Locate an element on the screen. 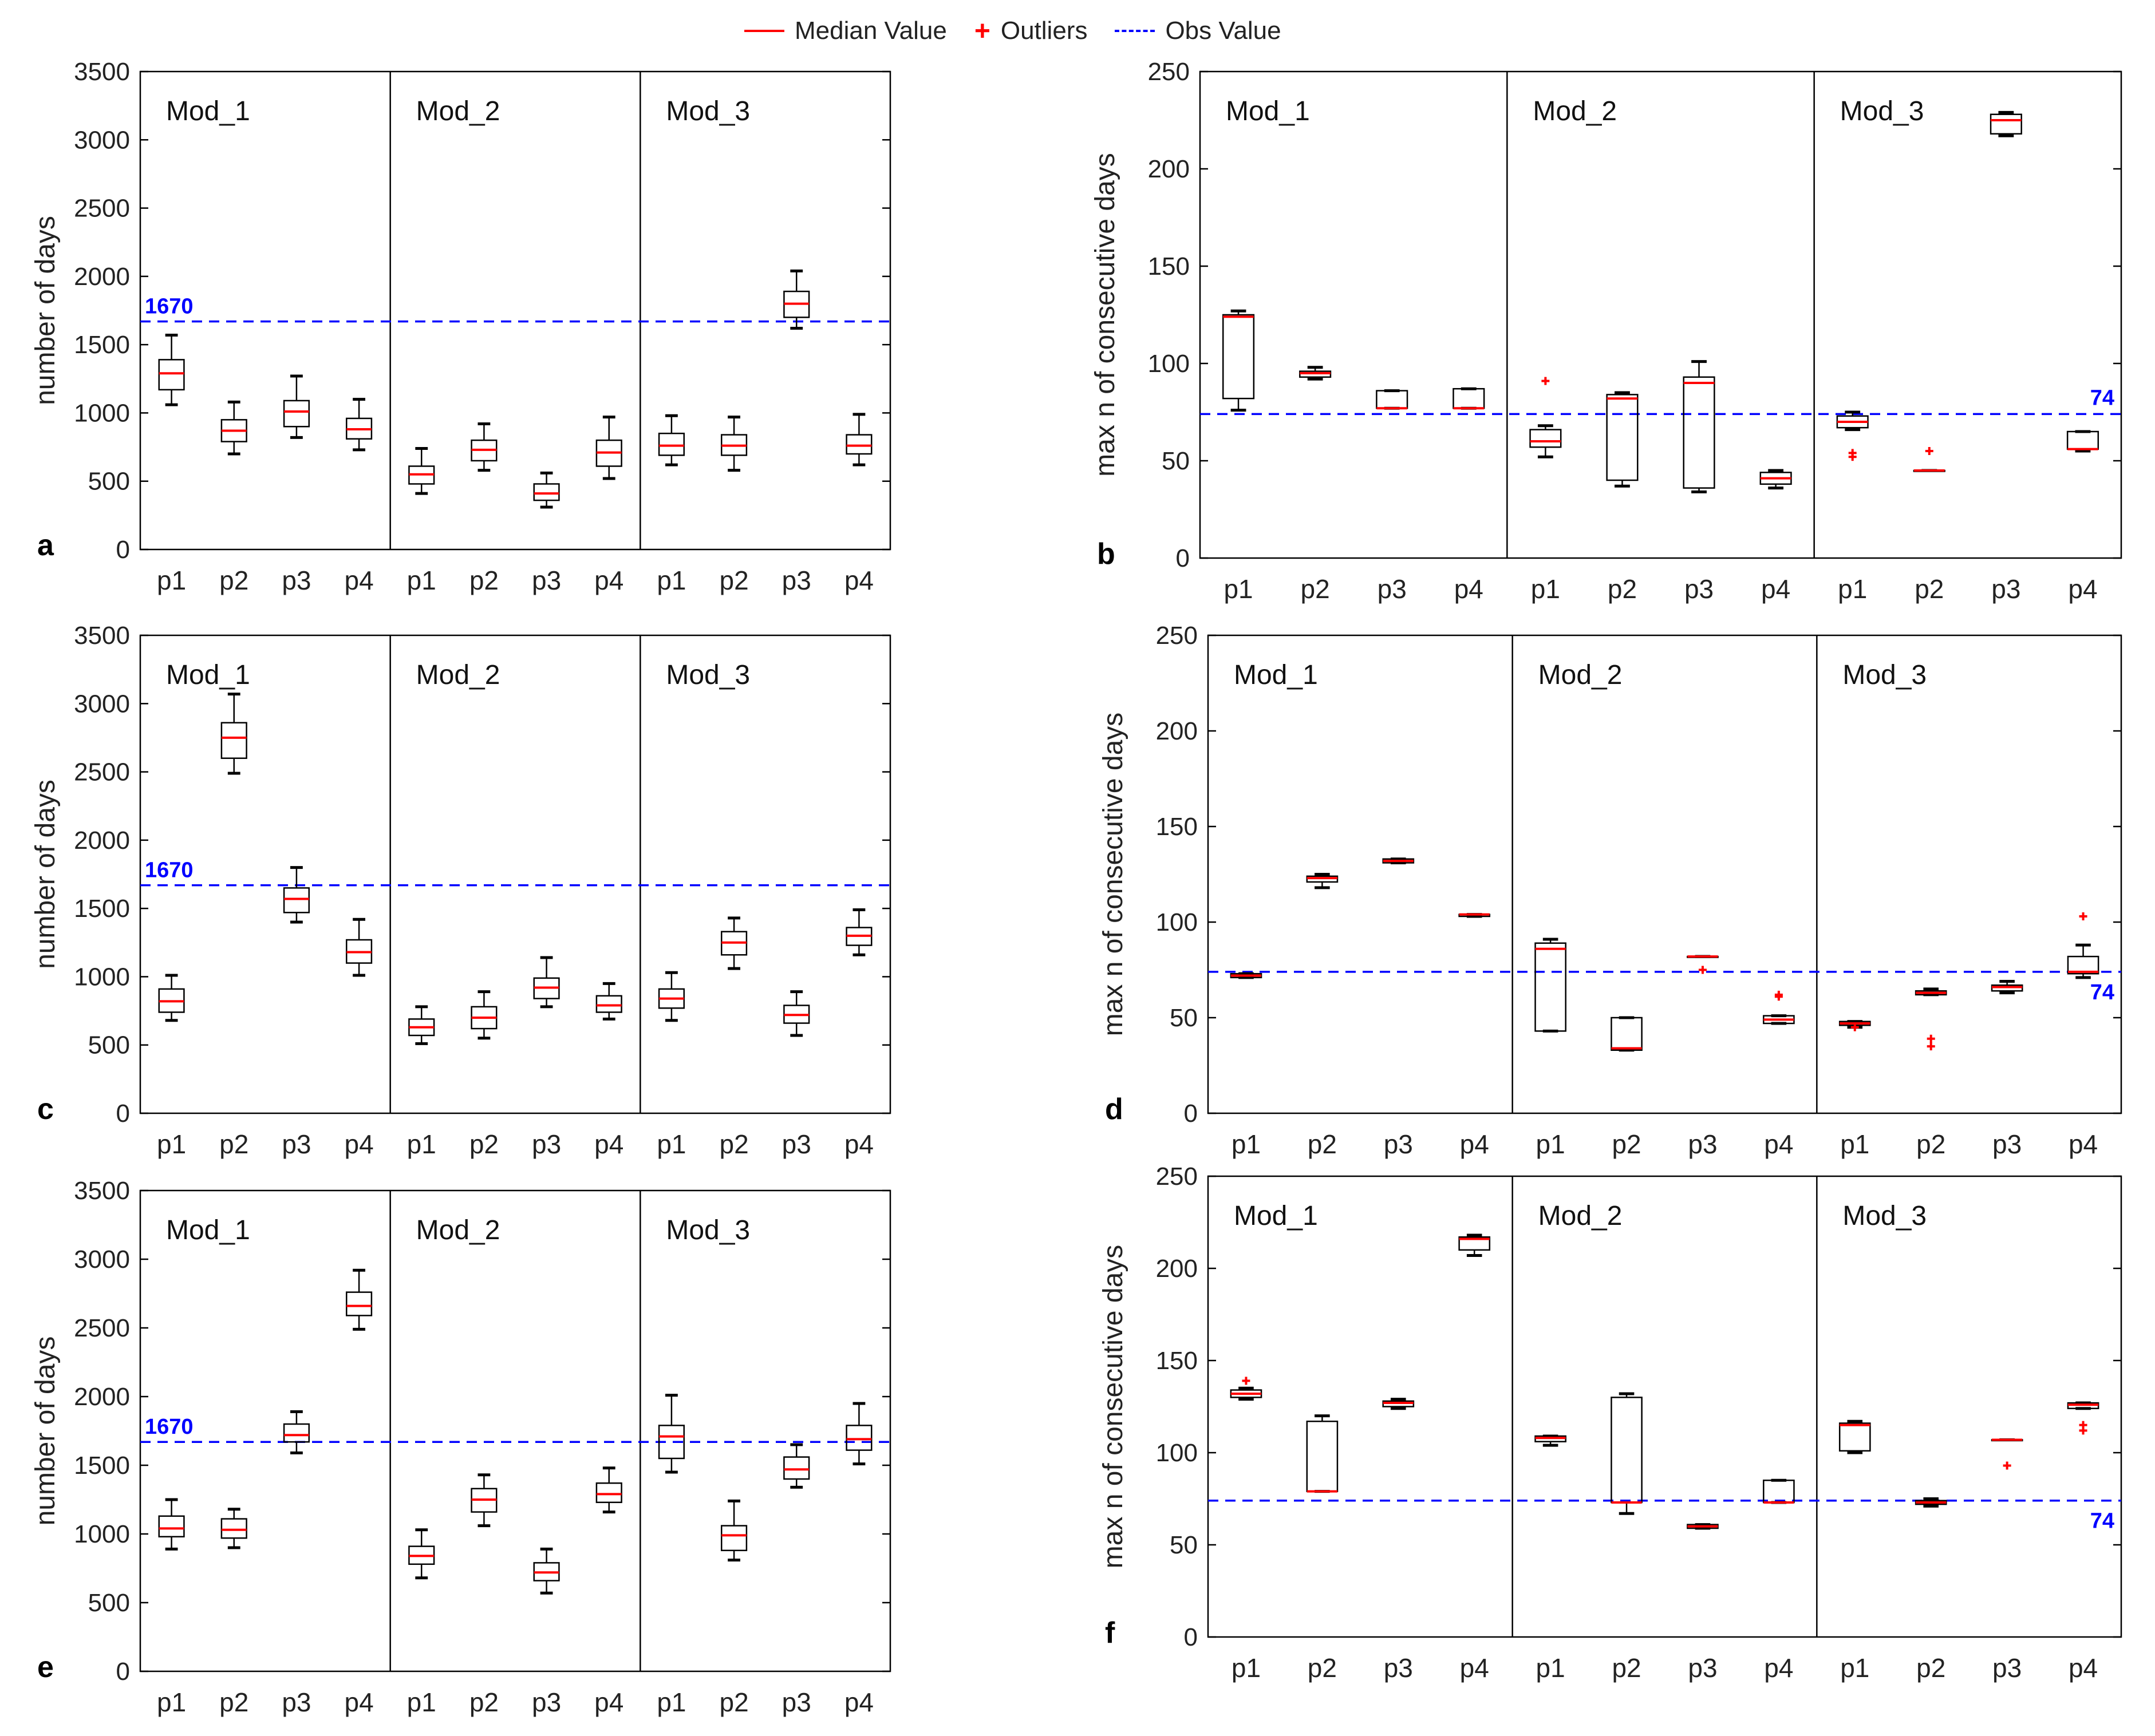 The width and height of the screenshot is (2155, 1736). y-tick-label: 250 is located at coordinates (1177, 636).